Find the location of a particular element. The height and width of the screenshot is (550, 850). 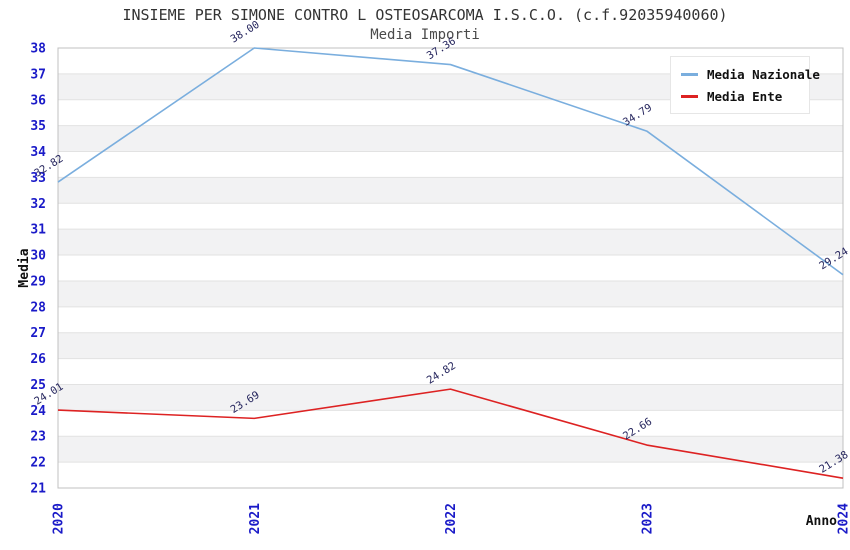

y-axis-title: Media is located at coordinates (24, 267).